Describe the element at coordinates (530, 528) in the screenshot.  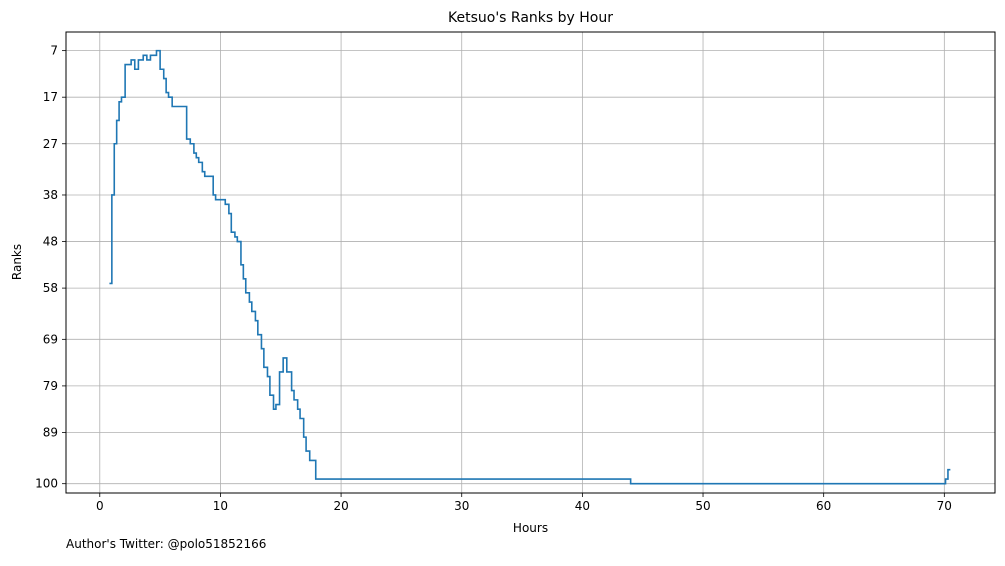
I see `x-axis-label: Hours` at that location.